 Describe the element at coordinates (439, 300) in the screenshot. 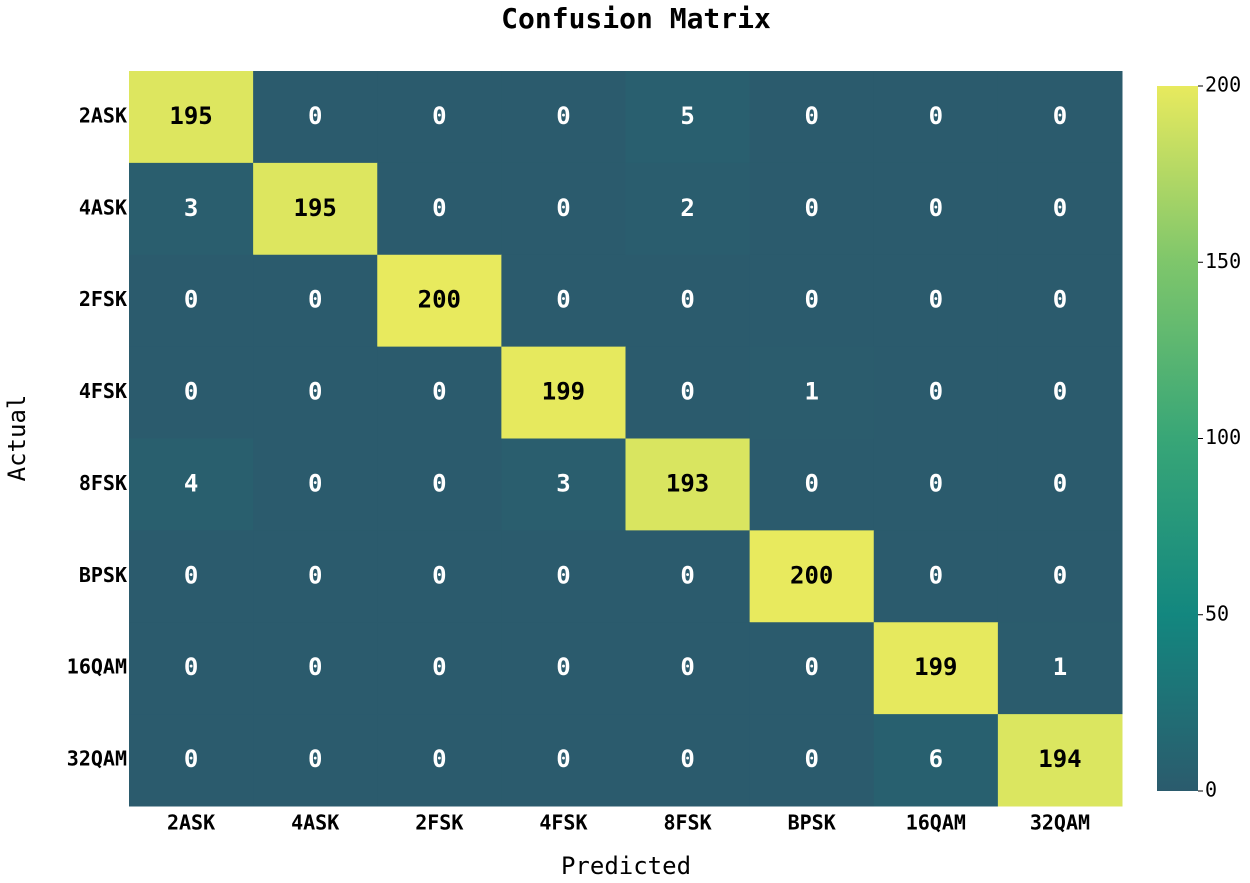

I see `cell-label: 200` at that location.